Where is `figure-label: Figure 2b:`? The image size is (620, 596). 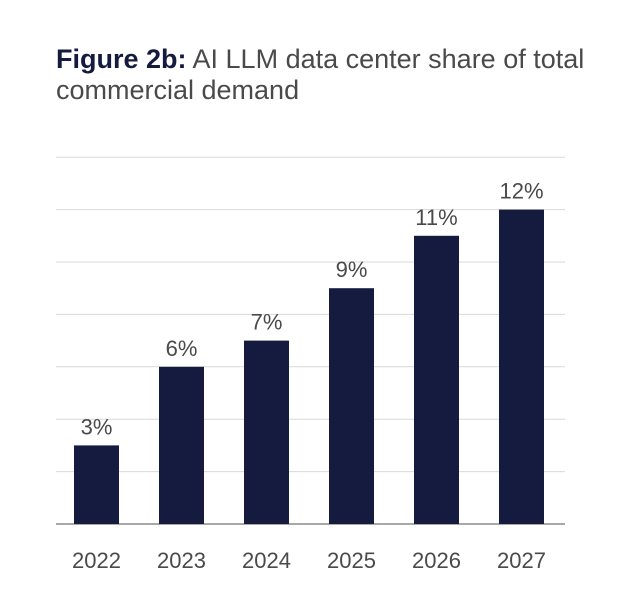
figure-label: Figure 2b: is located at coordinates (121, 59).